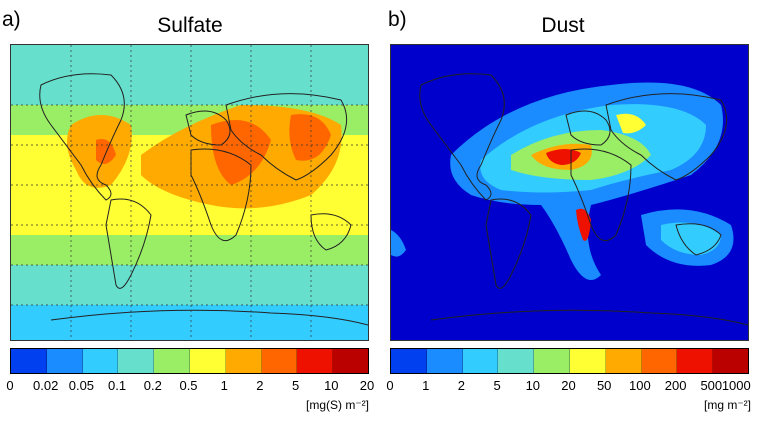 The image size is (764, 421). I want to click on colorbar-tick: 0.5, so click(188, 385).